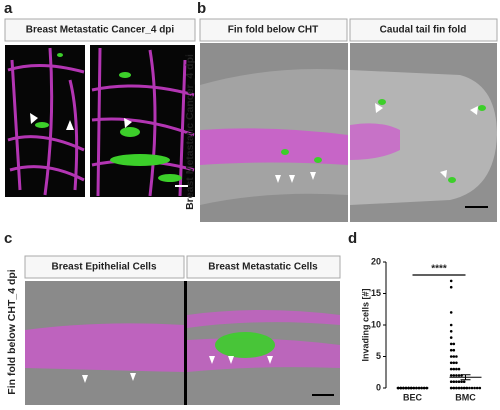 This screenshot has width=500, height=410. Describe the element at coordinates (413, 397) in the screenshot. I see `x-tick-label: BEC` at that location.